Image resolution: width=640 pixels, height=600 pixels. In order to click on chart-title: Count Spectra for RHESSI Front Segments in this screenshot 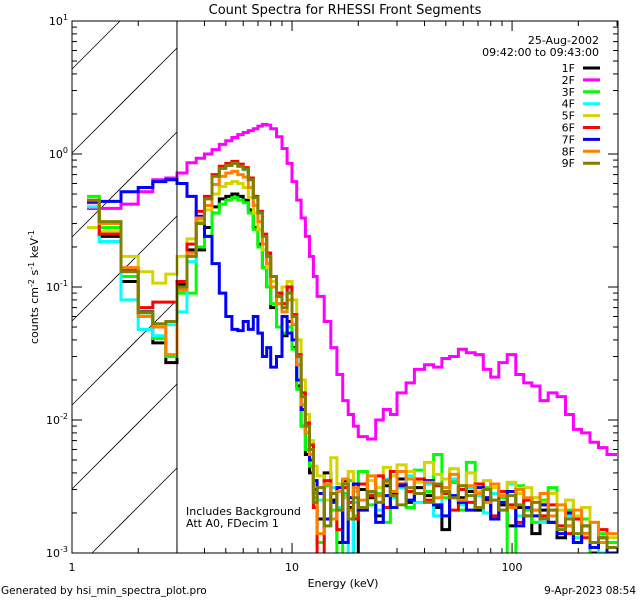, I will do `click(345, 10)`.